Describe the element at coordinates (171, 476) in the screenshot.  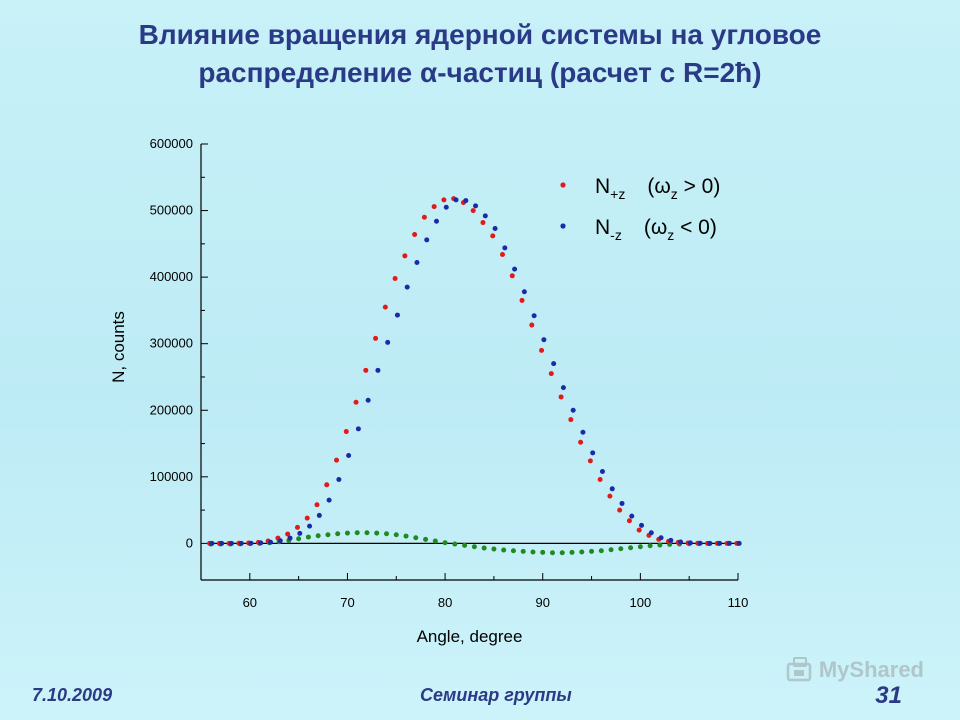
I see `y-tick-label: 100000` at that location.